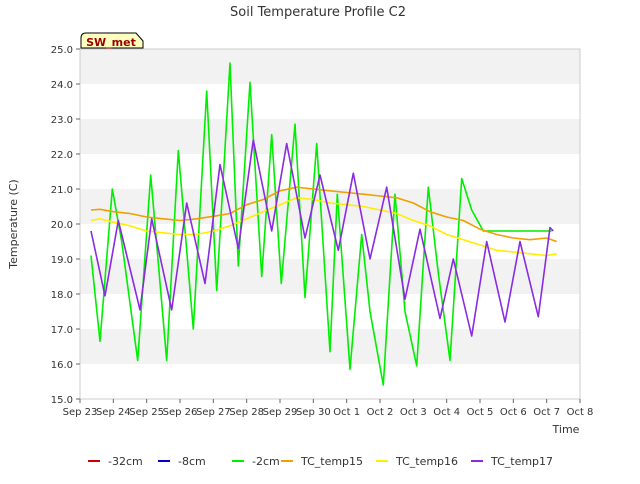  What do you see at coordinates (125, 461) in the screenshot?
I see `legend-label: -32cm` at bounding box center [125, 461].